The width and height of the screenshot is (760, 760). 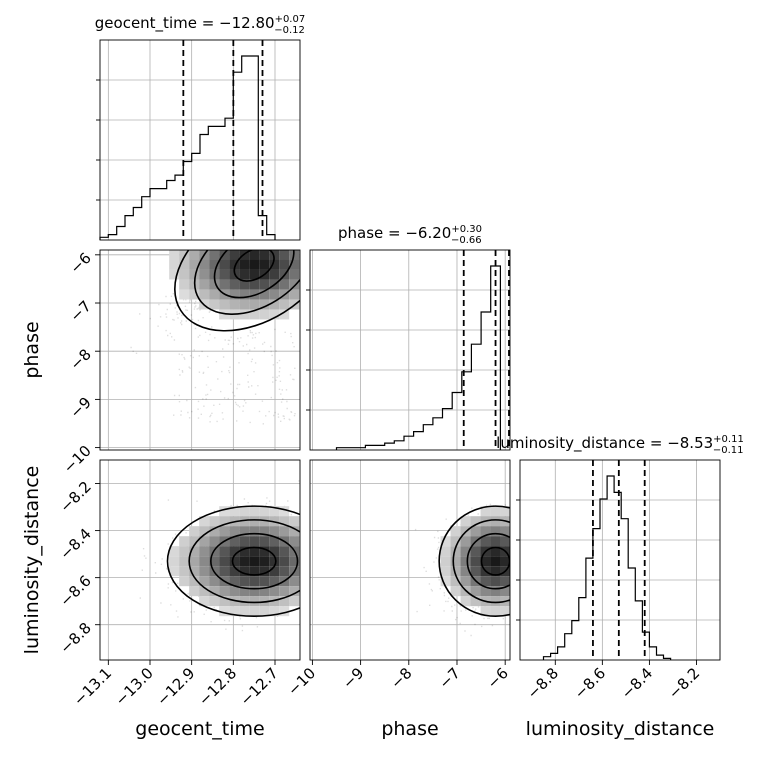 I want to click on x-axis-label-phase: phase, so click(x=409, y=729).